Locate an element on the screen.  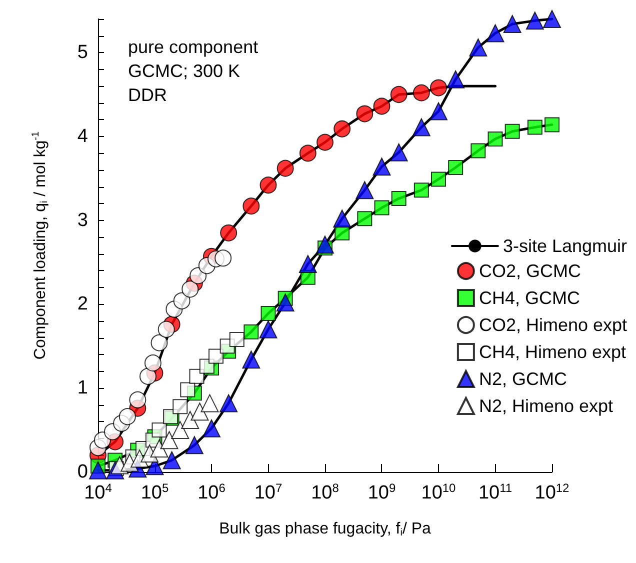
legend-label: N2, GCMC is located at coordinates (522, 379).